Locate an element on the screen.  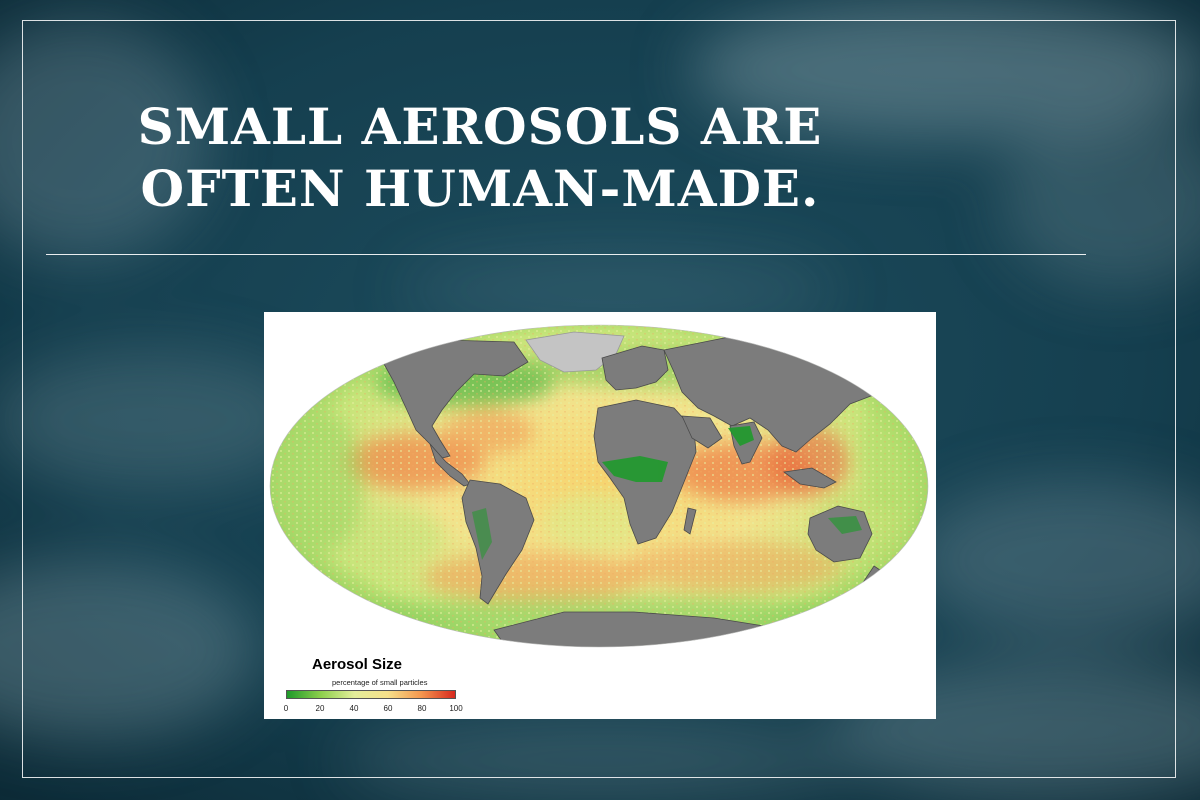
legend-tick-label: 60 is located at coordinates (388, 708).